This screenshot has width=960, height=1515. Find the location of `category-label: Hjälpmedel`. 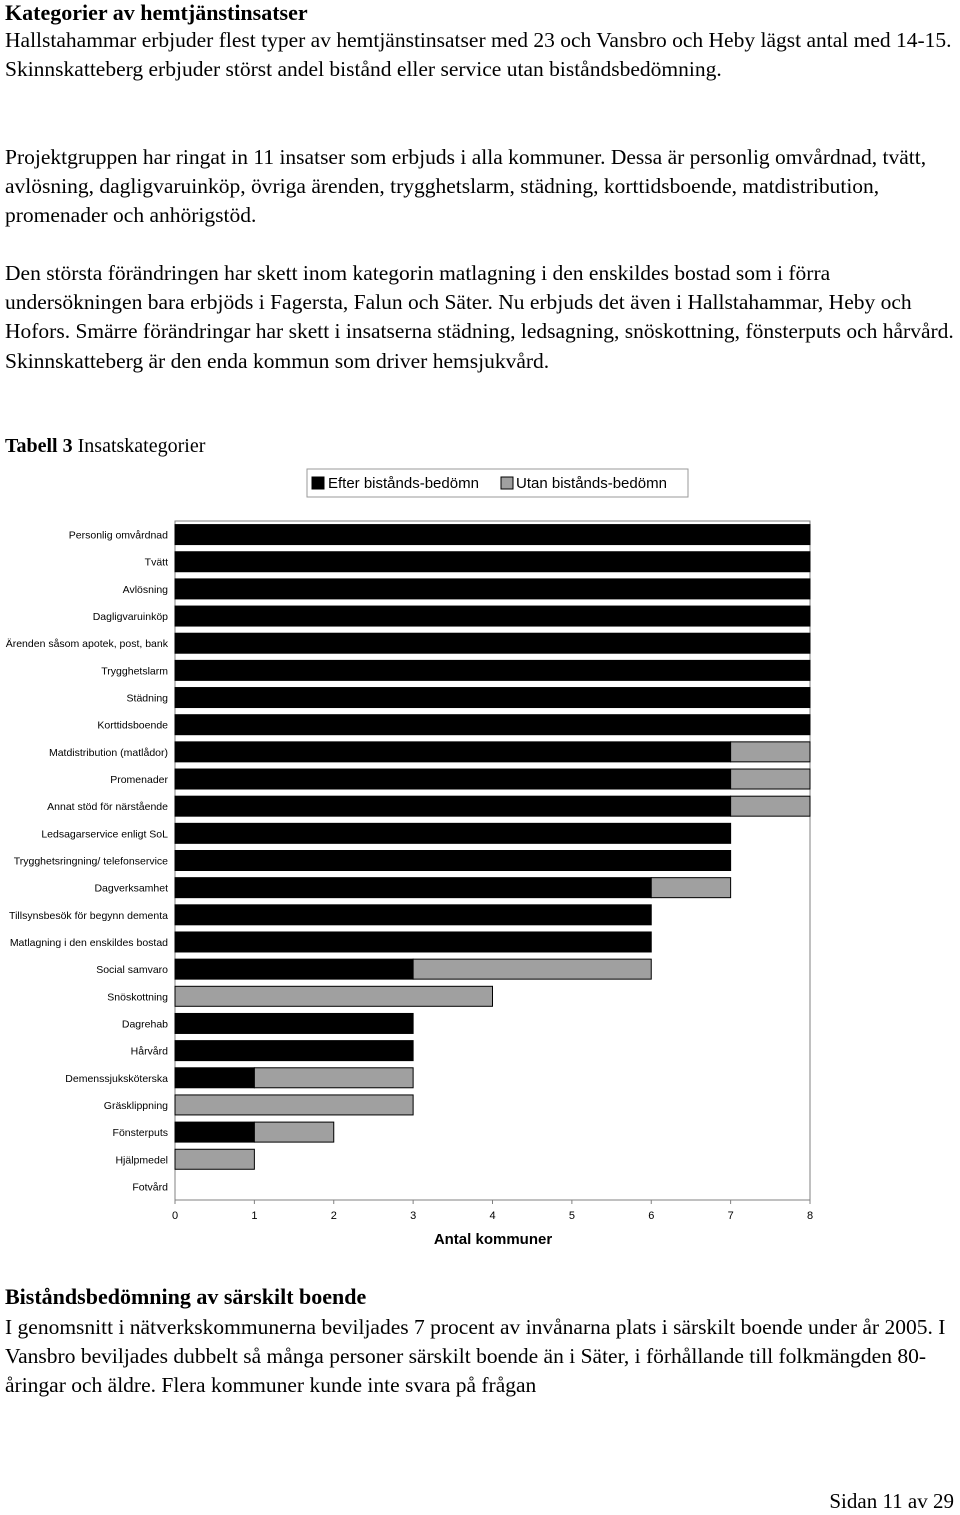

category-label: Hjälpmedel is located at coordinates (141, 1160).